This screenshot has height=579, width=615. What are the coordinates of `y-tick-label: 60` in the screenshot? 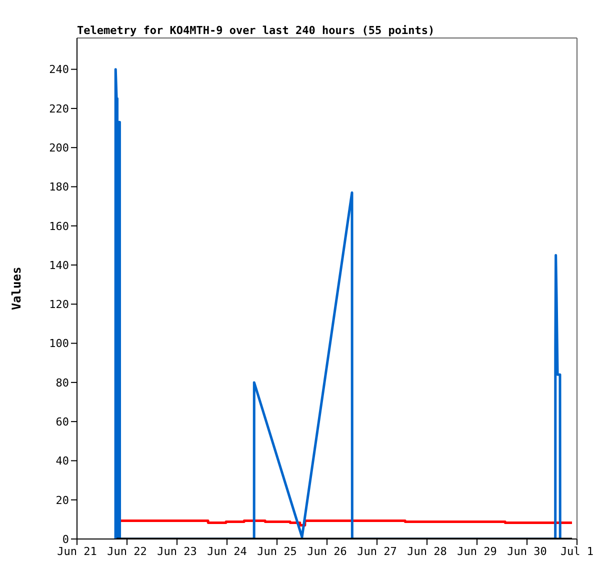 It's located at (62, 421).